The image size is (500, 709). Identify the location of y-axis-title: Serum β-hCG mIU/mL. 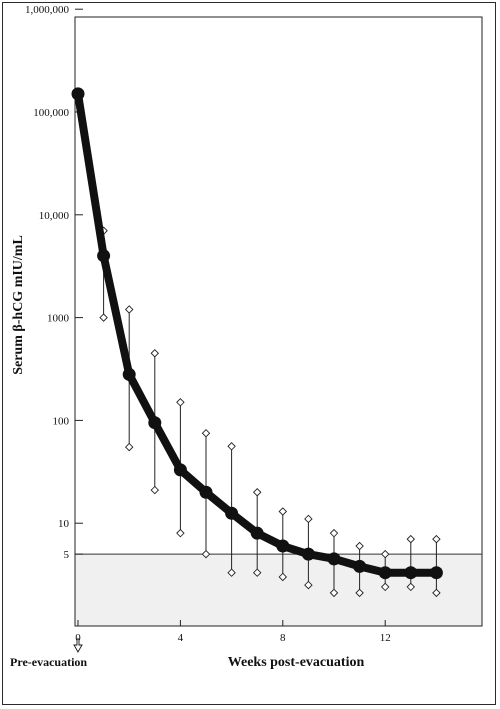
(18, 305).